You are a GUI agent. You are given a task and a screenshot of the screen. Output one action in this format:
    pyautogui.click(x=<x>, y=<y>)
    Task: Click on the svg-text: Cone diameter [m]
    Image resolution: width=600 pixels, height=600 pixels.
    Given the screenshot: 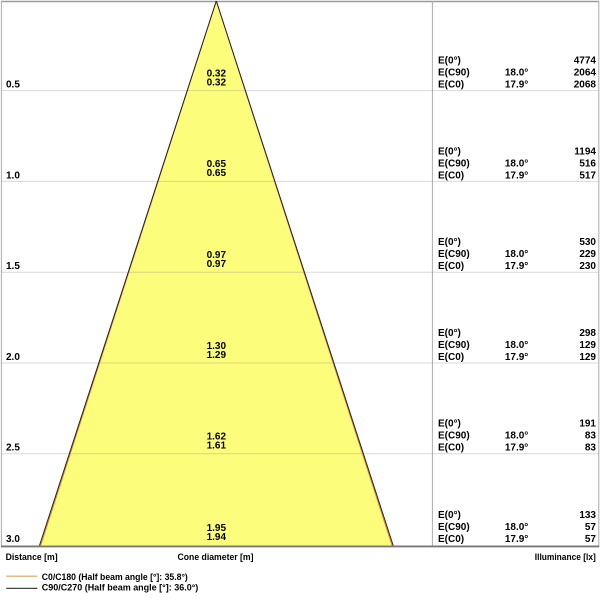 What is the action you would take?
    pyautogui.click(x=216, y=557)
    